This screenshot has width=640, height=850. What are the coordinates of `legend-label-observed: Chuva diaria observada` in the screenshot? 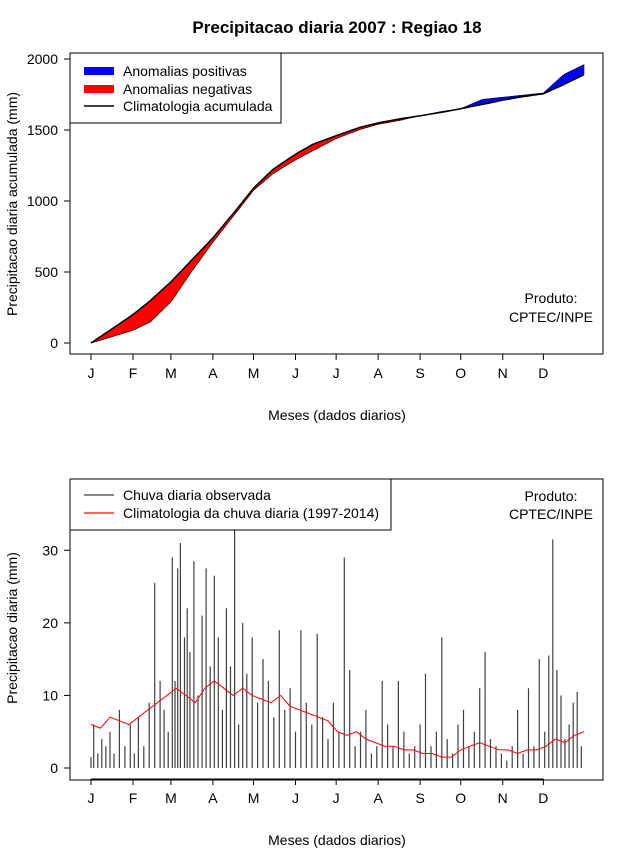 It's located at (197, 495).